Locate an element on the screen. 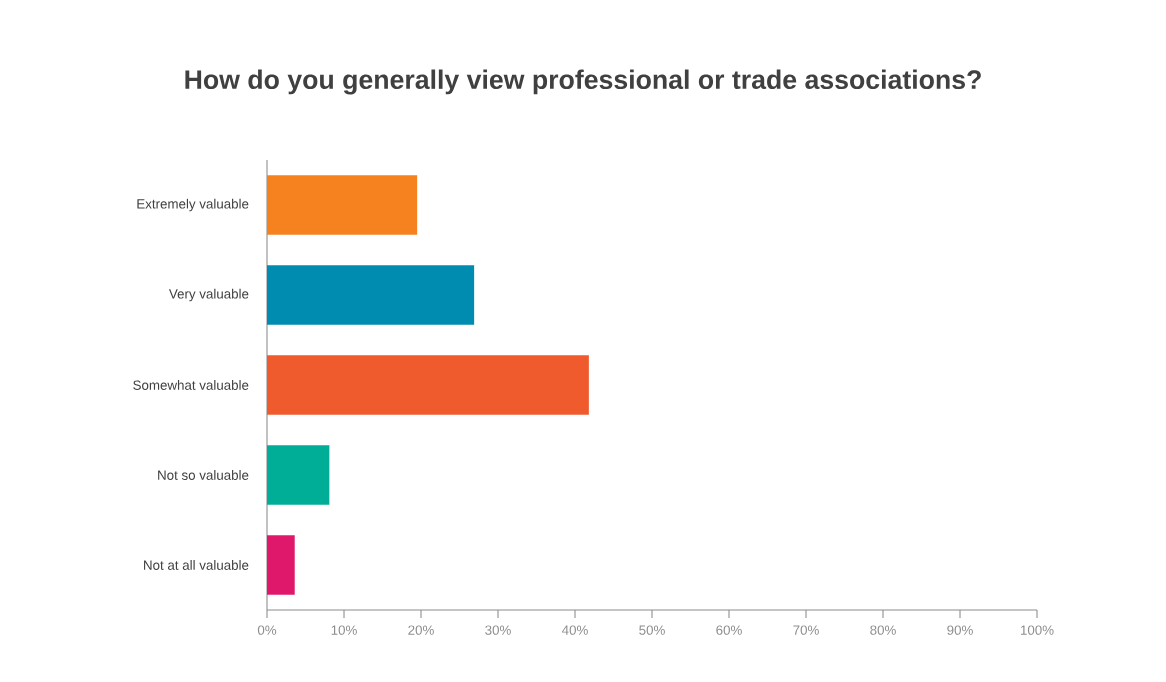 Image resolution: width=1166 pixels, height=682 pixels. x-tick-label: 60% is located at coordinates (729, 630).